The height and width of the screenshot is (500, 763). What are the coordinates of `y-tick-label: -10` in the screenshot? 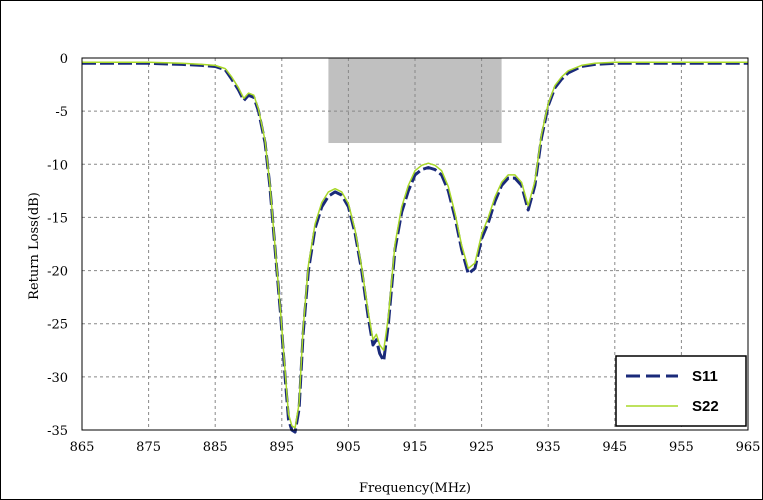 It's located at (57, 165).